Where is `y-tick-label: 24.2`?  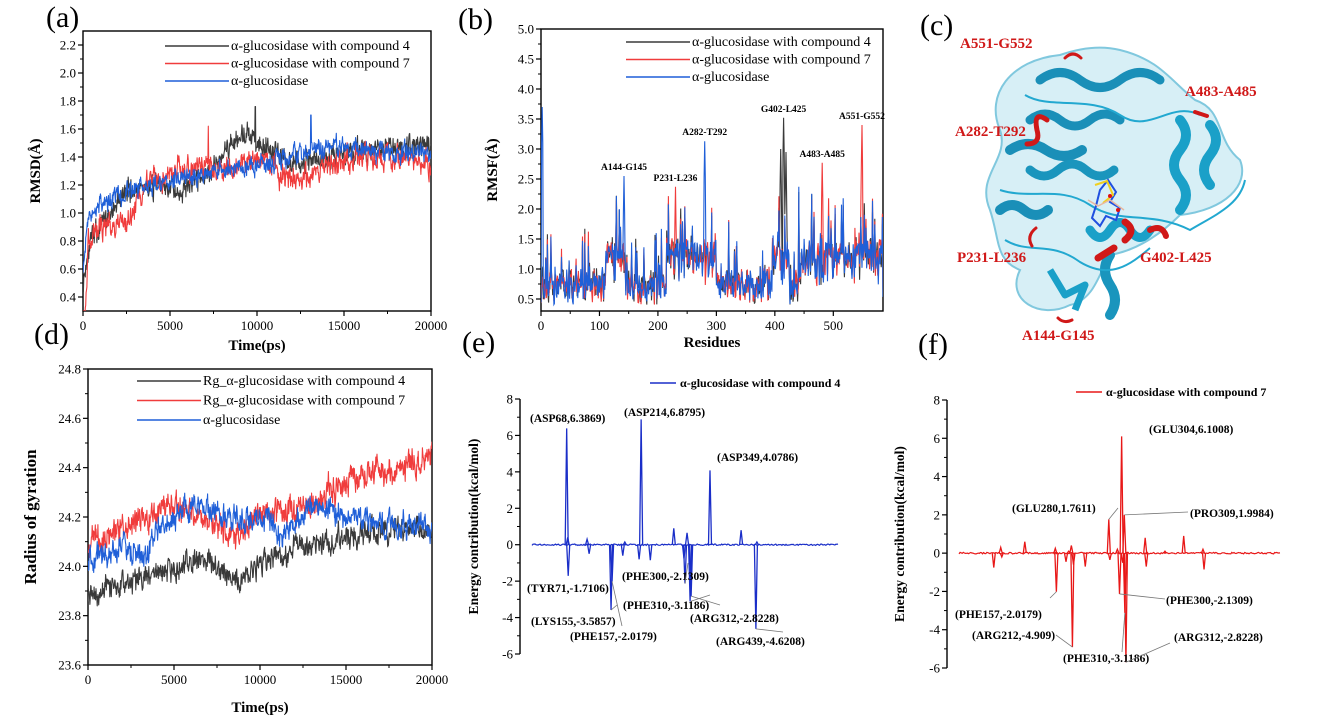 y-tick-label: 24.2 is located at coordinates (69, 517).